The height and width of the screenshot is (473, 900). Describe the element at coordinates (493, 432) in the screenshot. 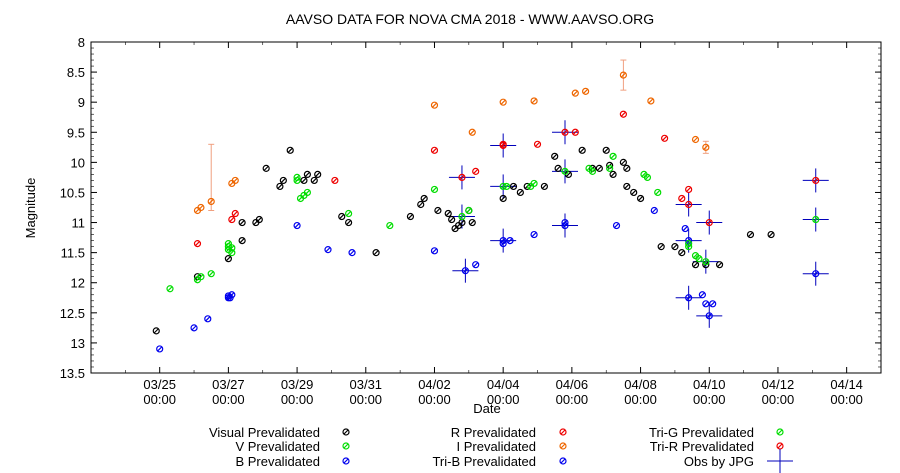

I see `legend-label-r: R Prevalidated` at that location.